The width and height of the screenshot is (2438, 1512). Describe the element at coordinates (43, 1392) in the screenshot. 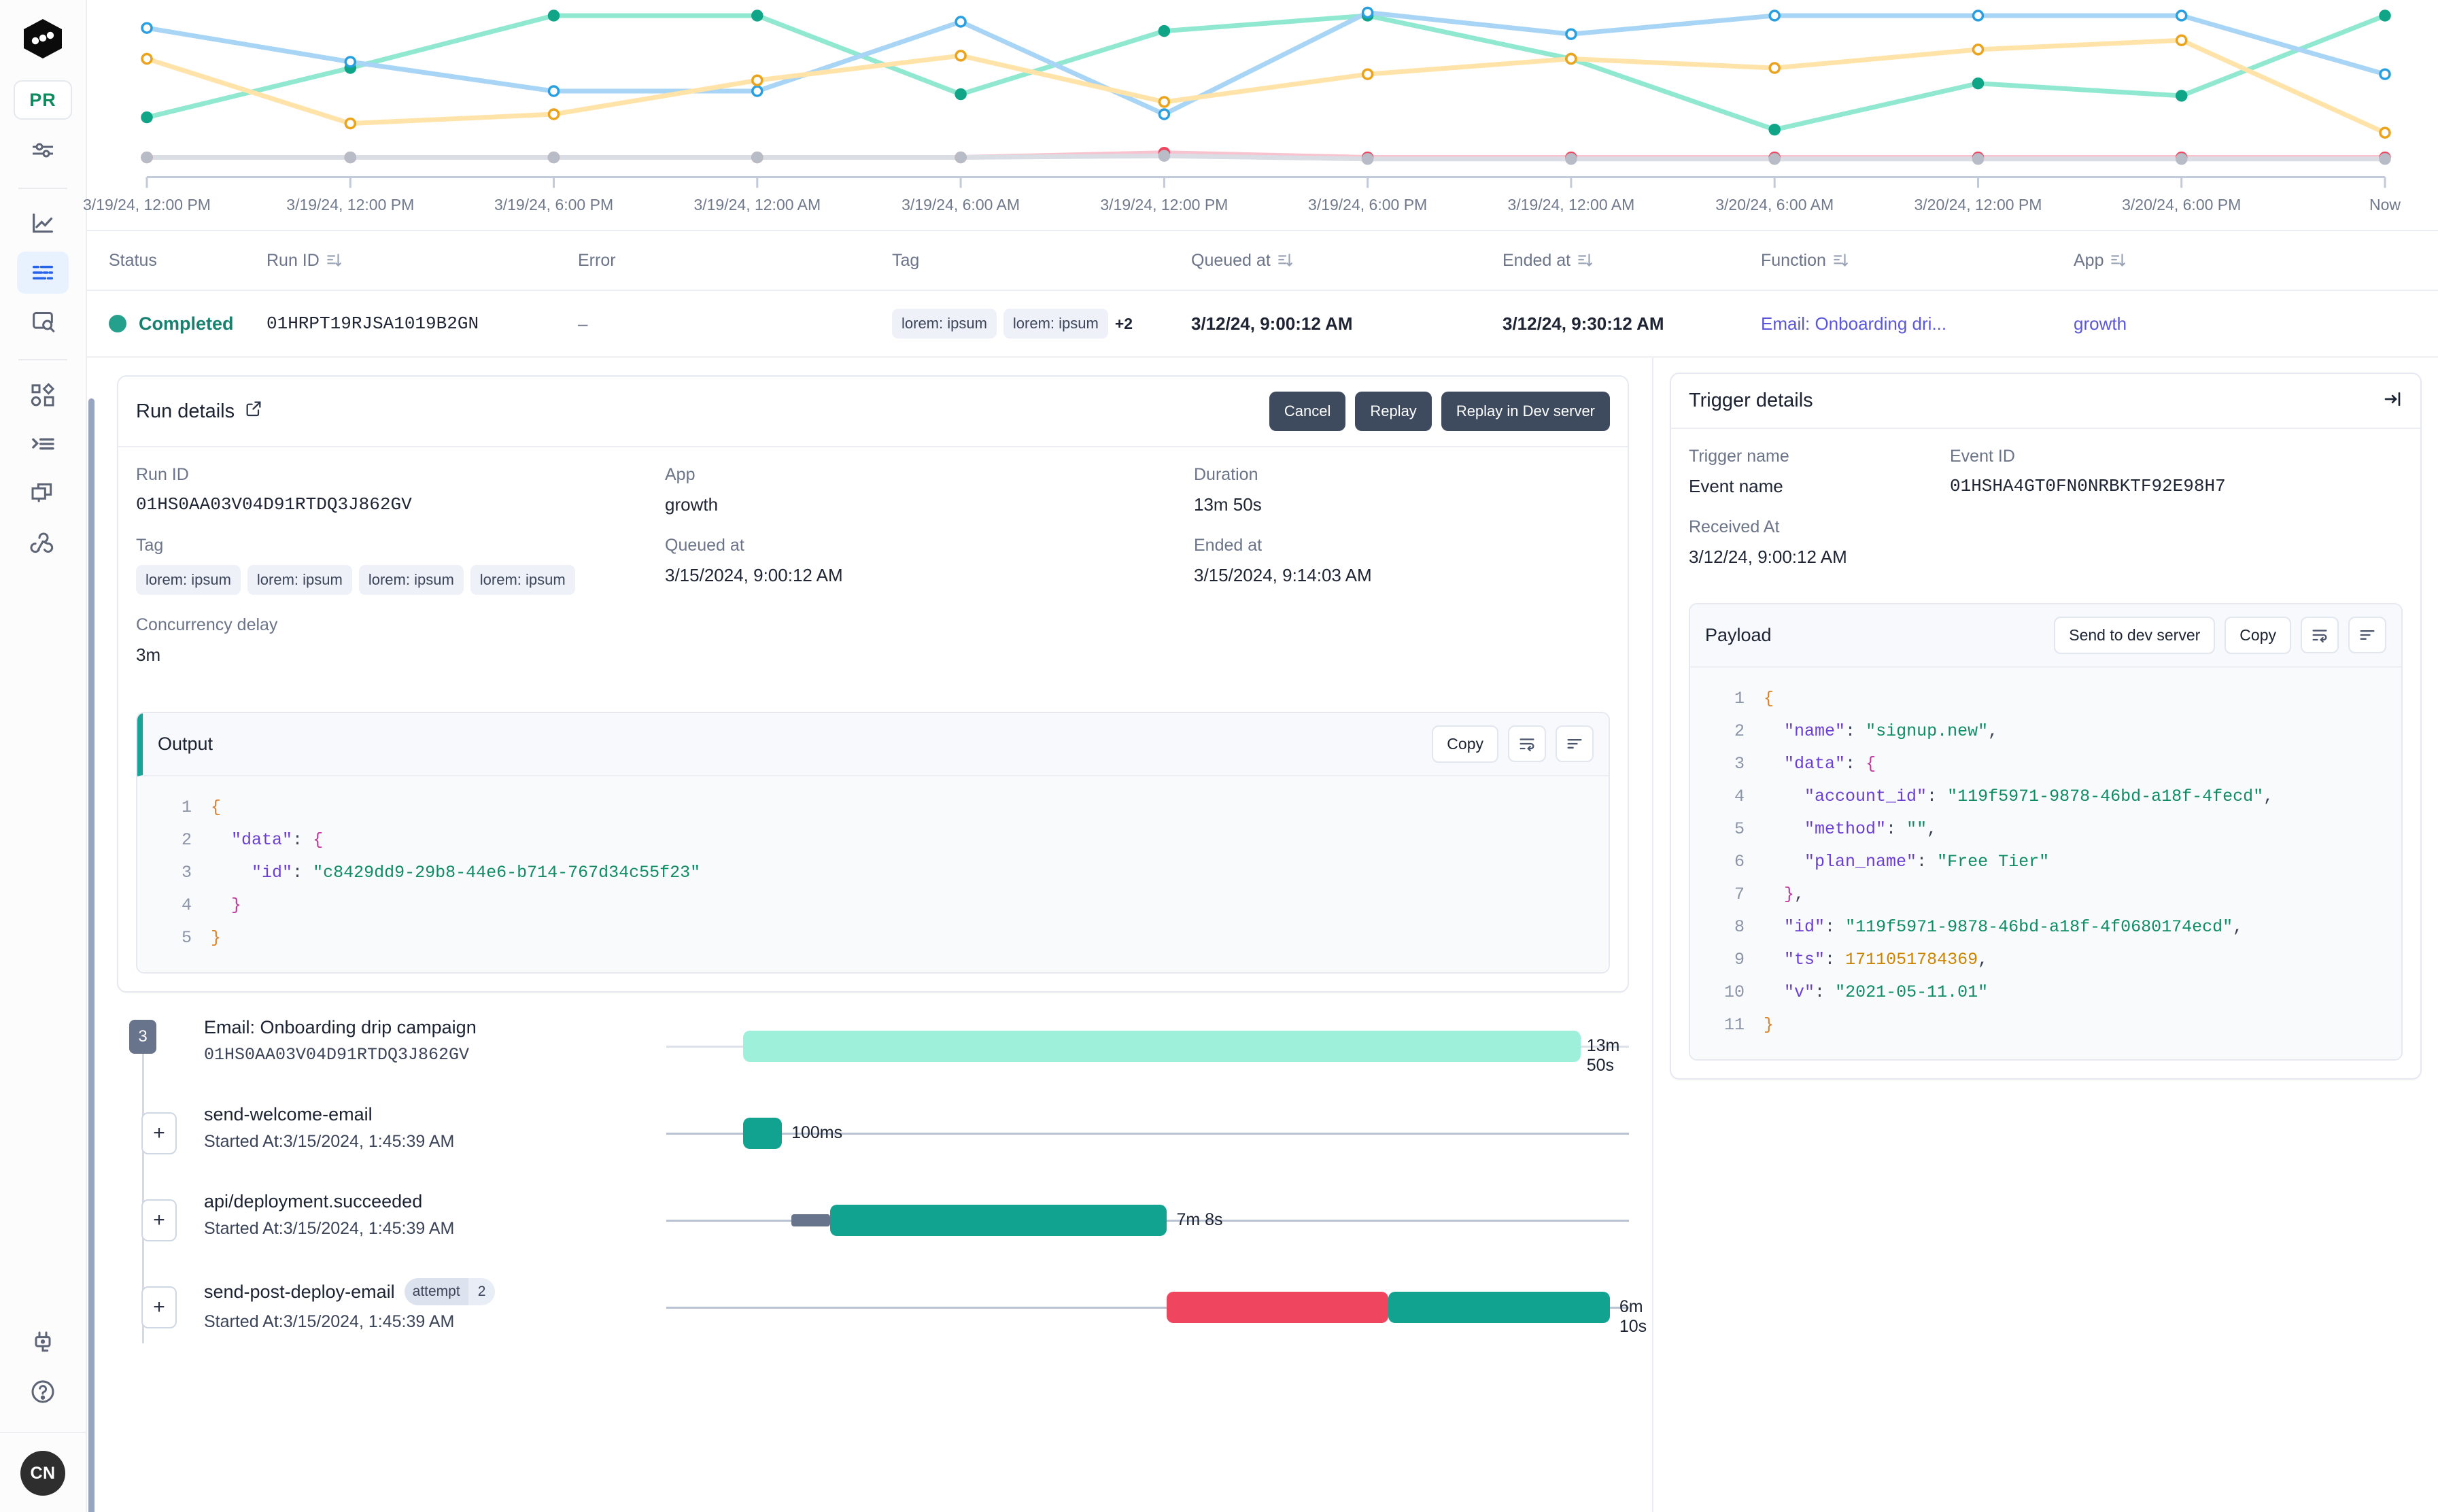

I see `sidebar-item-help` at that location.